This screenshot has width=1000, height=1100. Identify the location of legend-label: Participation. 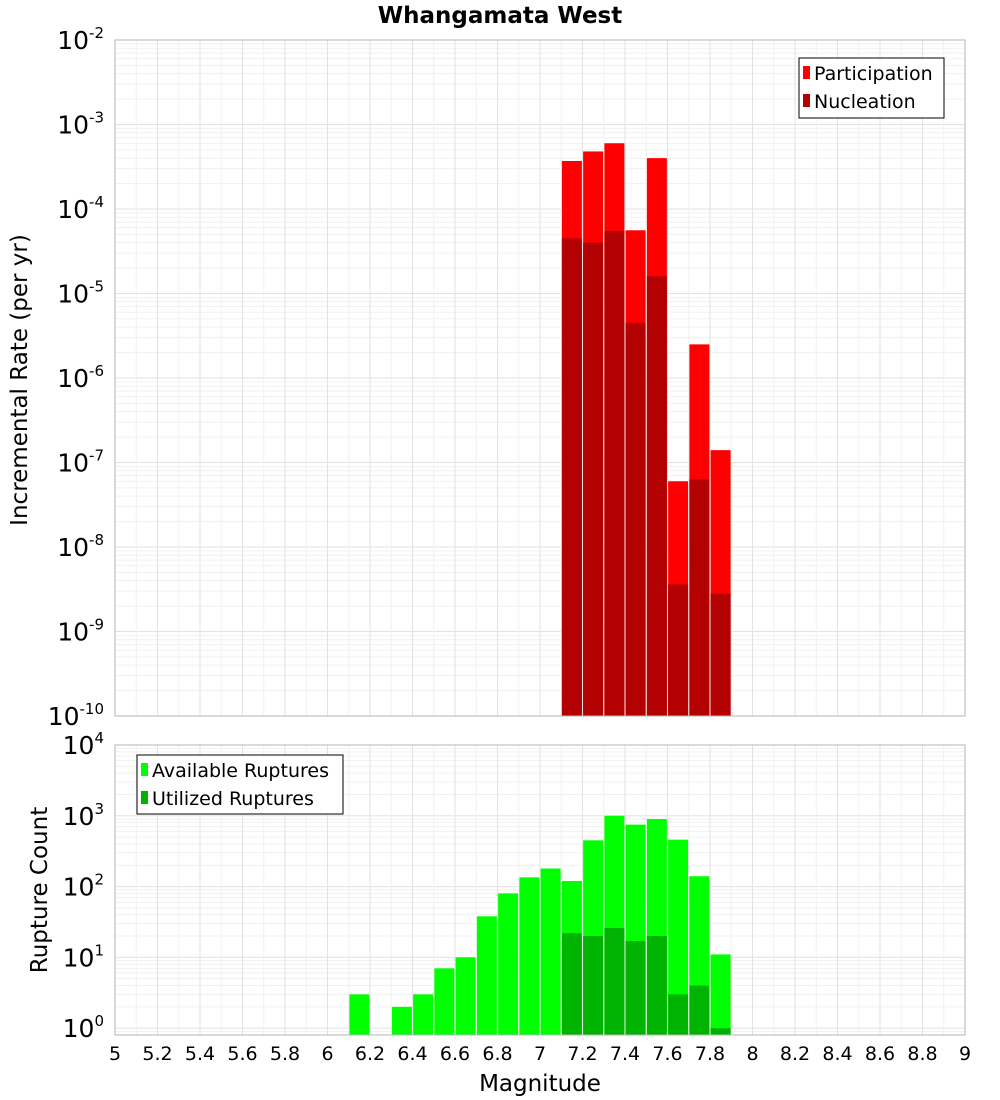
(873, 74).